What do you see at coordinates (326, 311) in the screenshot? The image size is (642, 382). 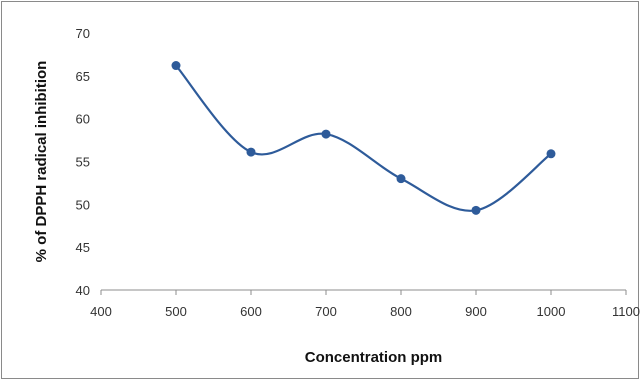 I see `x-tick-label: 700` at bounding box center [326, 311].